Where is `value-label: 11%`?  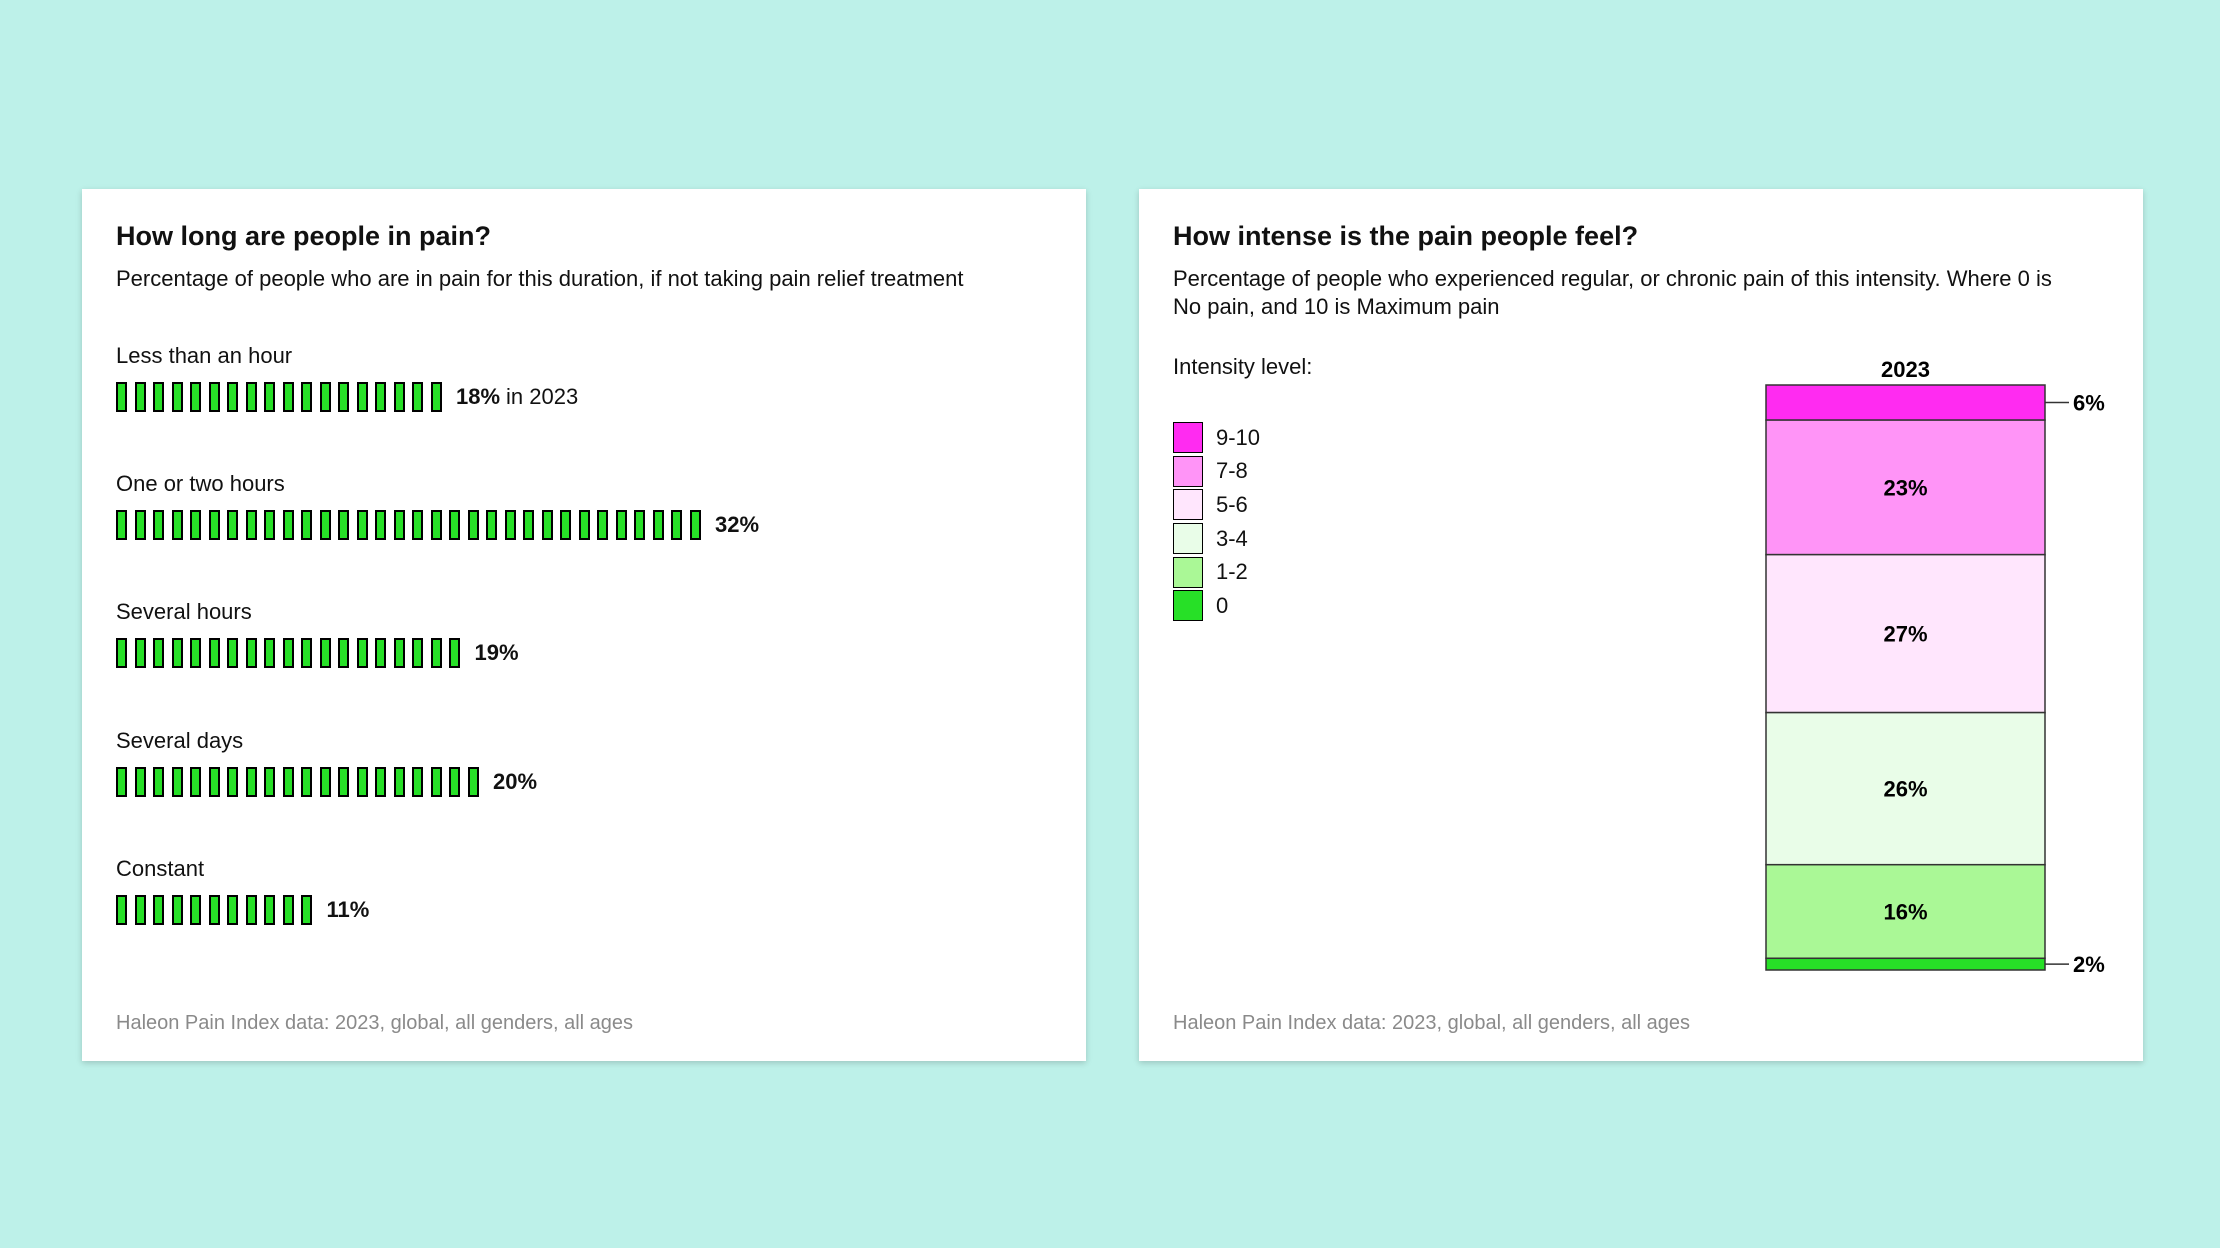 value-label: 11% is located at coordinates (348, 909).